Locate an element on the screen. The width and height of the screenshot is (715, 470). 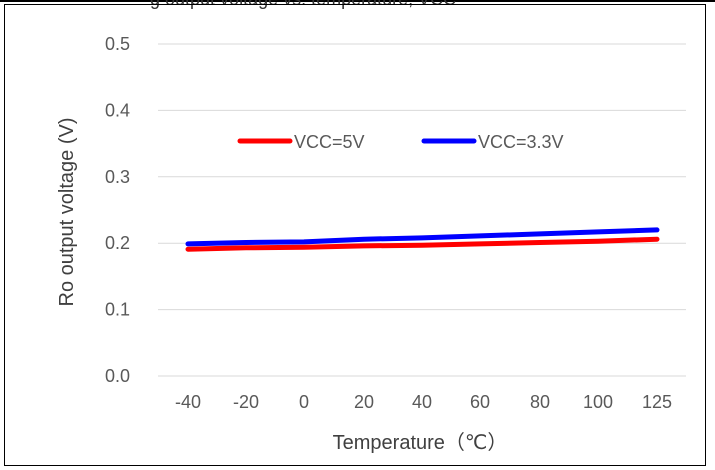
x-tick-label: -20 is located at coordinates (246, 402).